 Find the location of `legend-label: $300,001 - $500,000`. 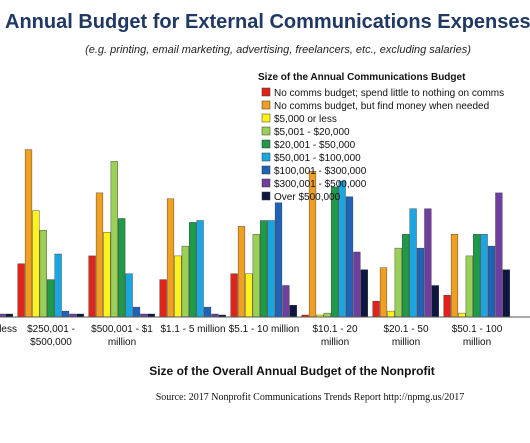

legend-label: $300,001 - $500,000 is located at coordinates (320, 184).